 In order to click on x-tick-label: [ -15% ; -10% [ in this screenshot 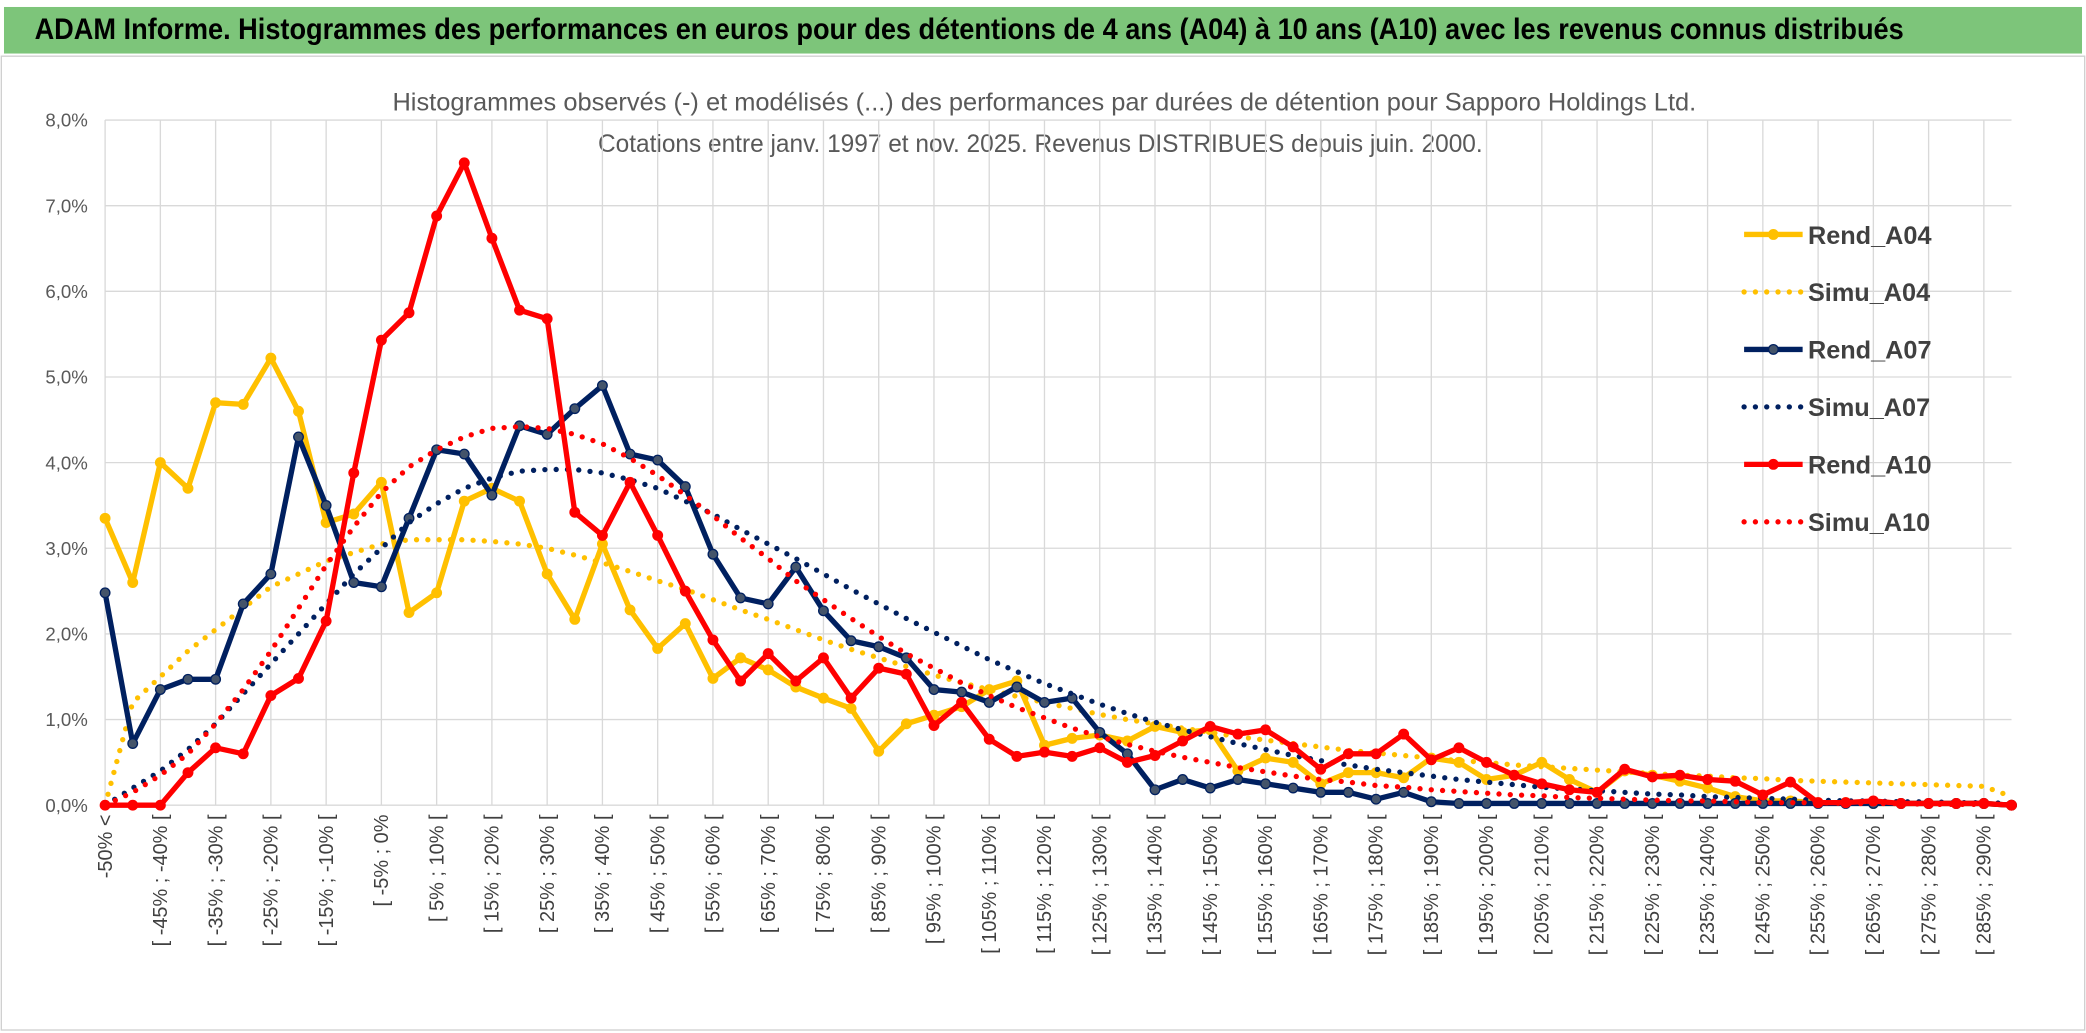, I will do `click(327, 880)`.